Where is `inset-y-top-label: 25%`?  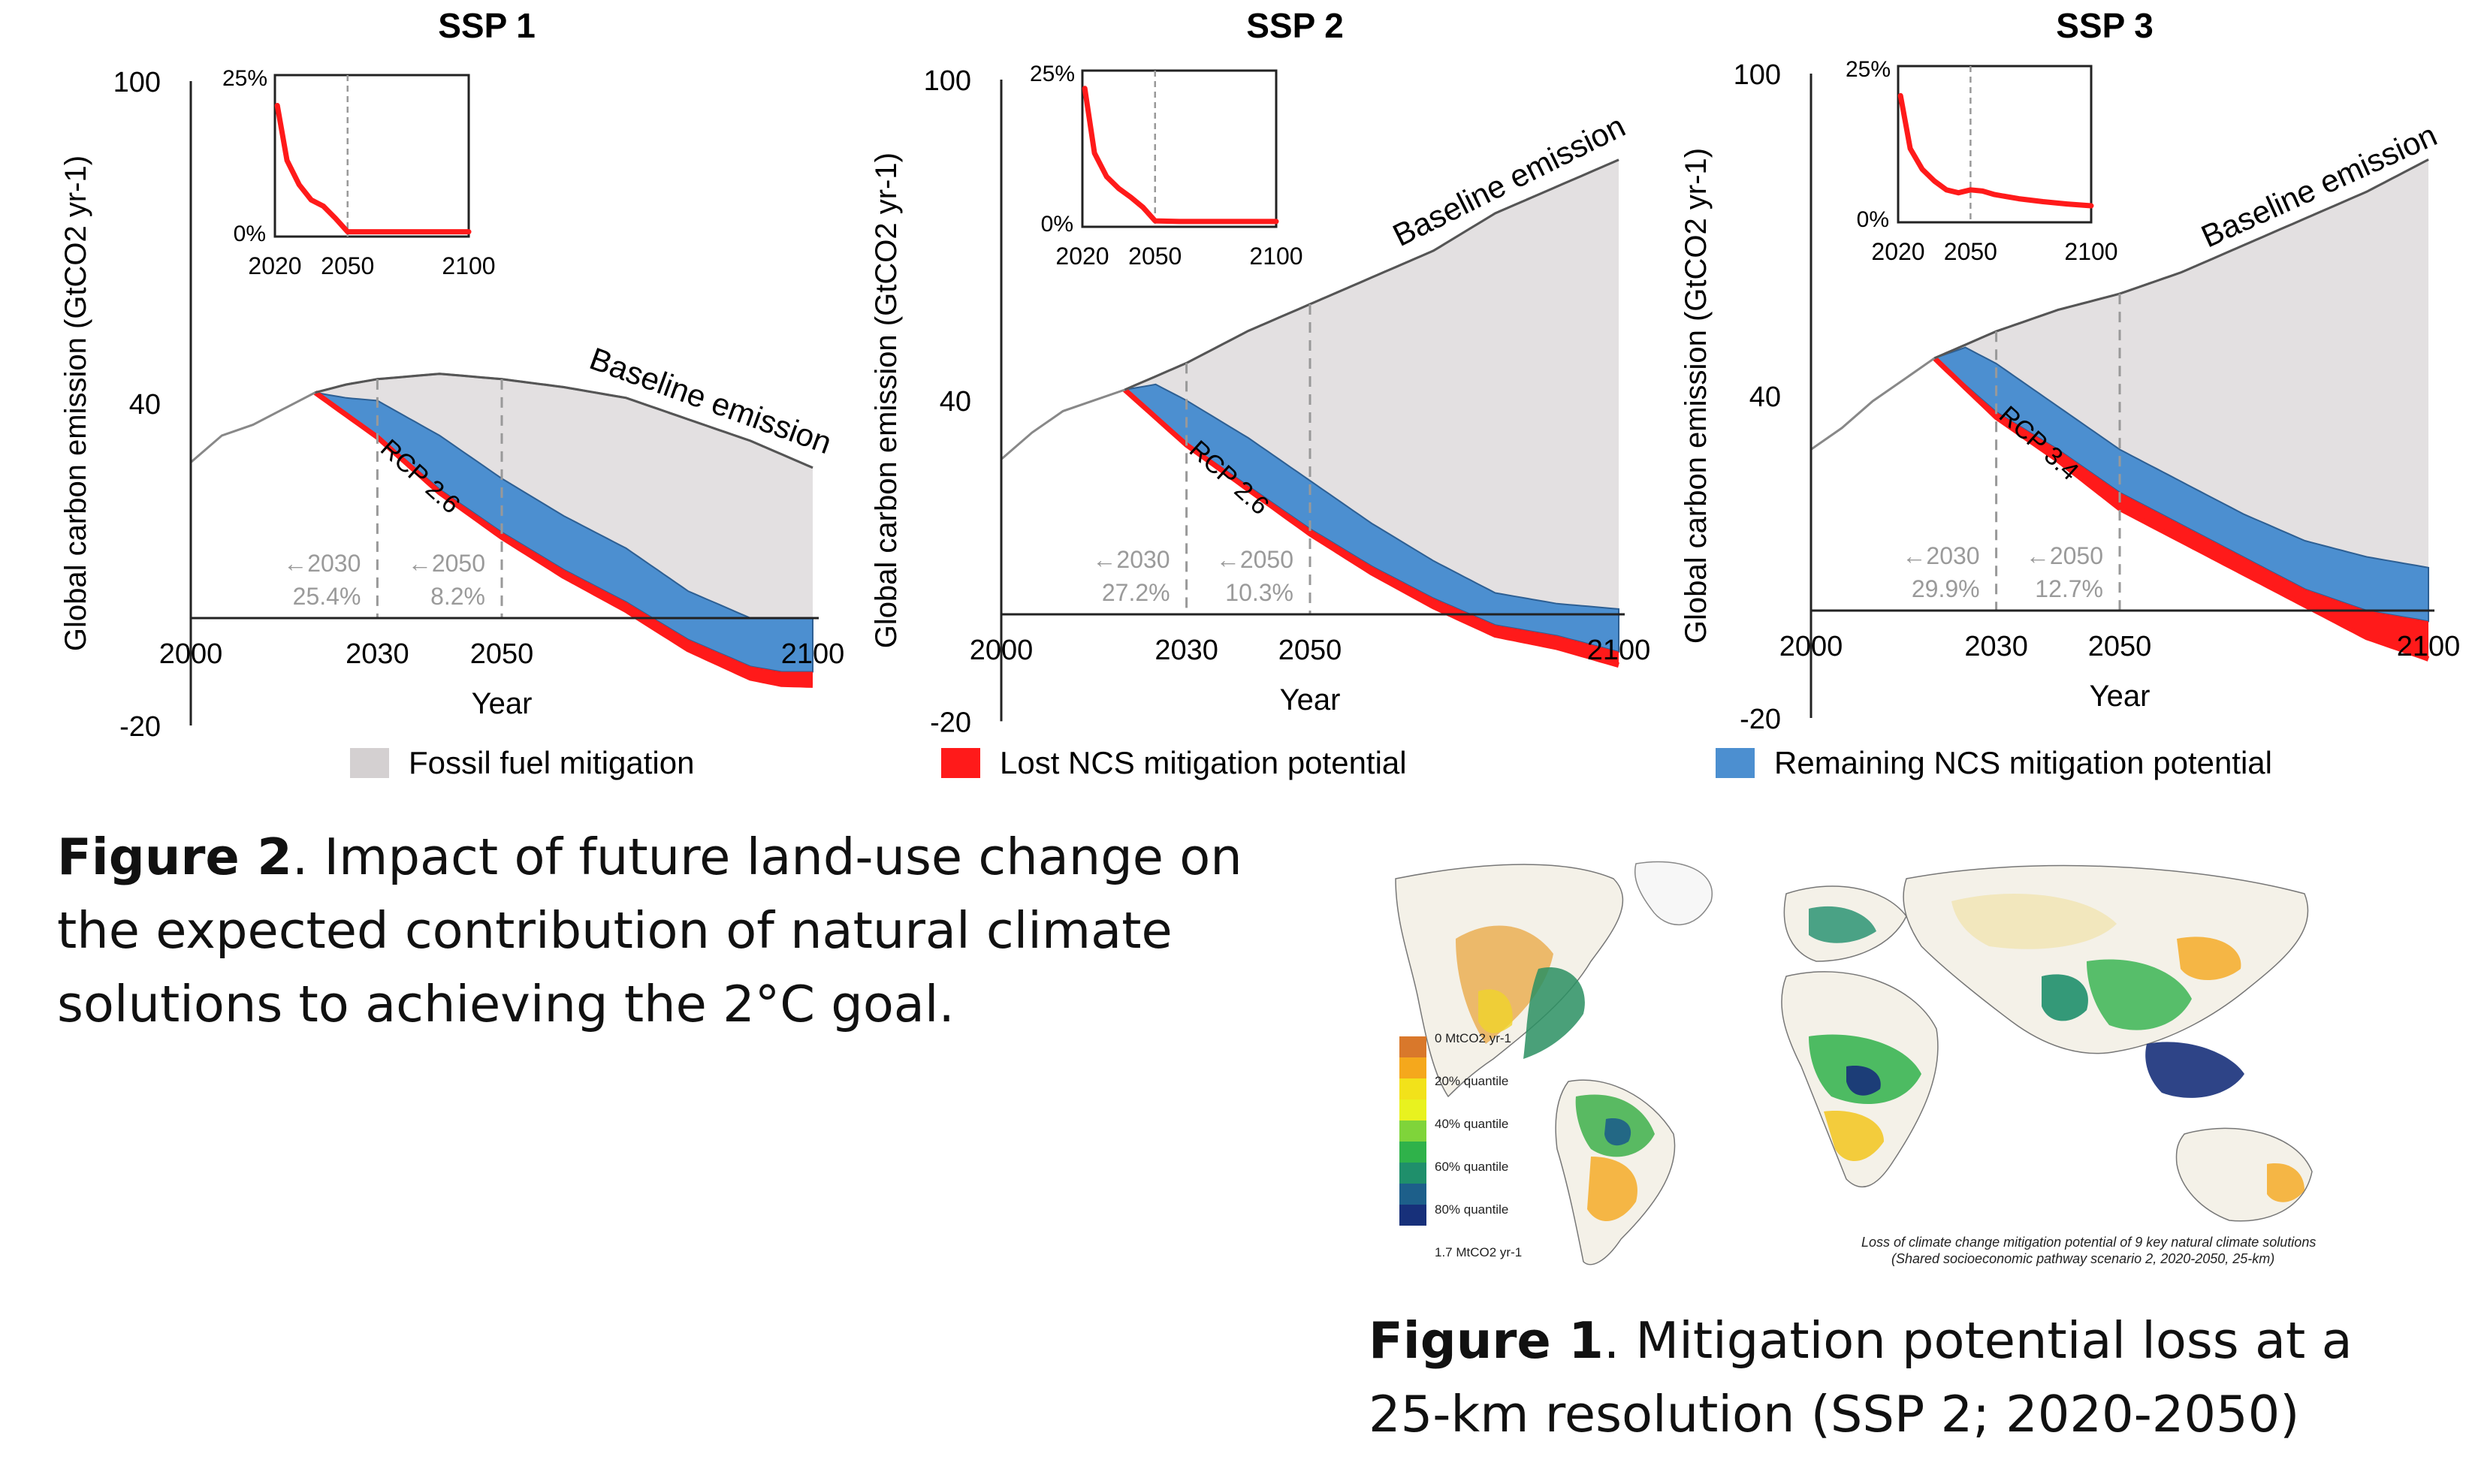 inset-y-top-label: 25% is located at coordinates (1052, 74).